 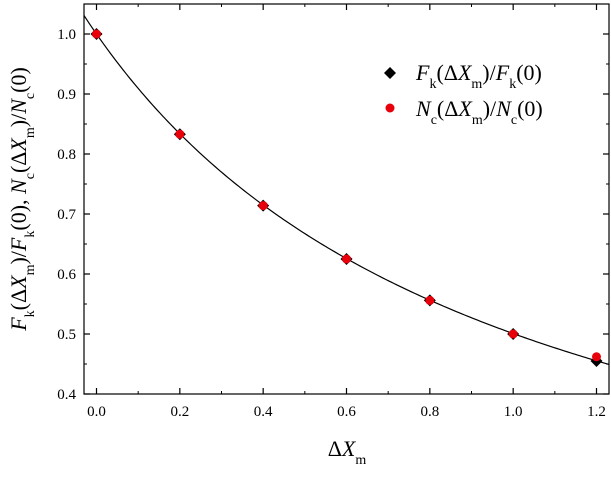 I want to click on y-tick-label: 0.4, so click(x=66, y=395).